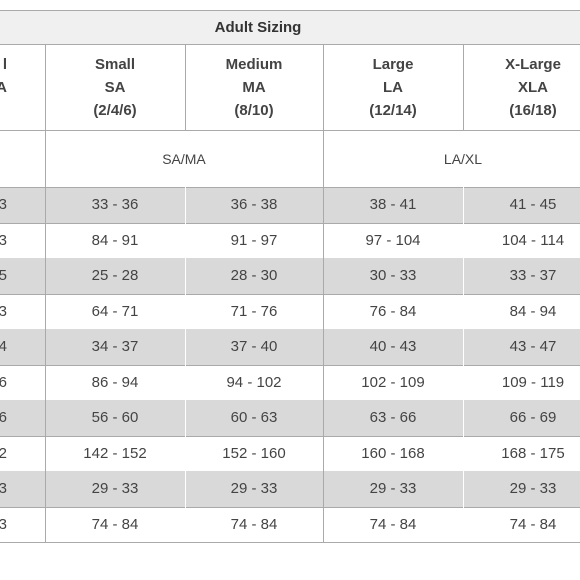 This screenshot has height=580, width=580. I want to click on table-cell: 38 - 41, so click(393, 205).